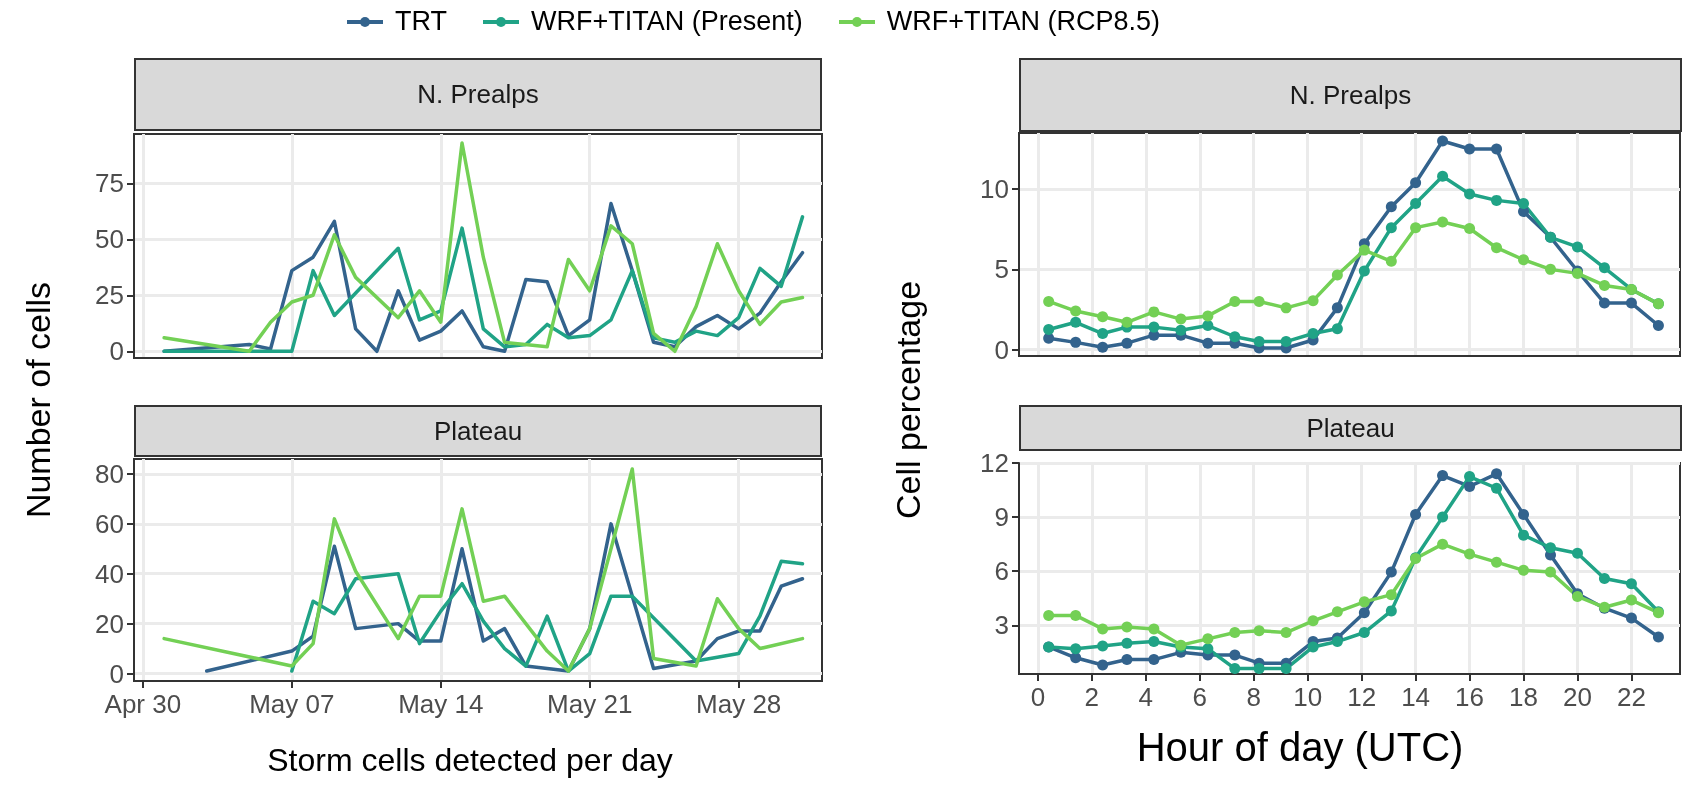  What do you see at coordinates (109, 183) in the screenshot?
I see `y-tick-label: 75` at bounding box center [109, 183].